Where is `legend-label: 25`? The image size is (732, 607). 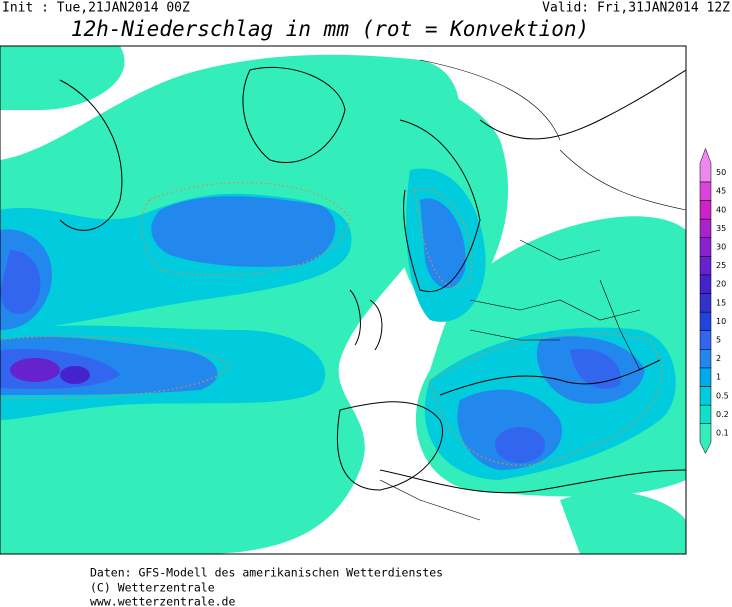 legend-label: 25 is located at coordinates (721, 265).